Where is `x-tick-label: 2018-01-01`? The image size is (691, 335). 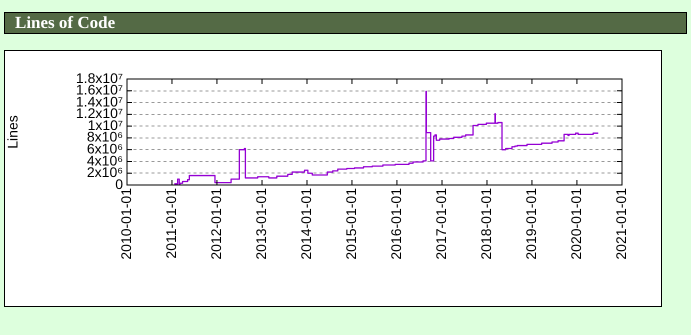
x-tick-label: 2018-01-01 is located at coordinates (486, 224).